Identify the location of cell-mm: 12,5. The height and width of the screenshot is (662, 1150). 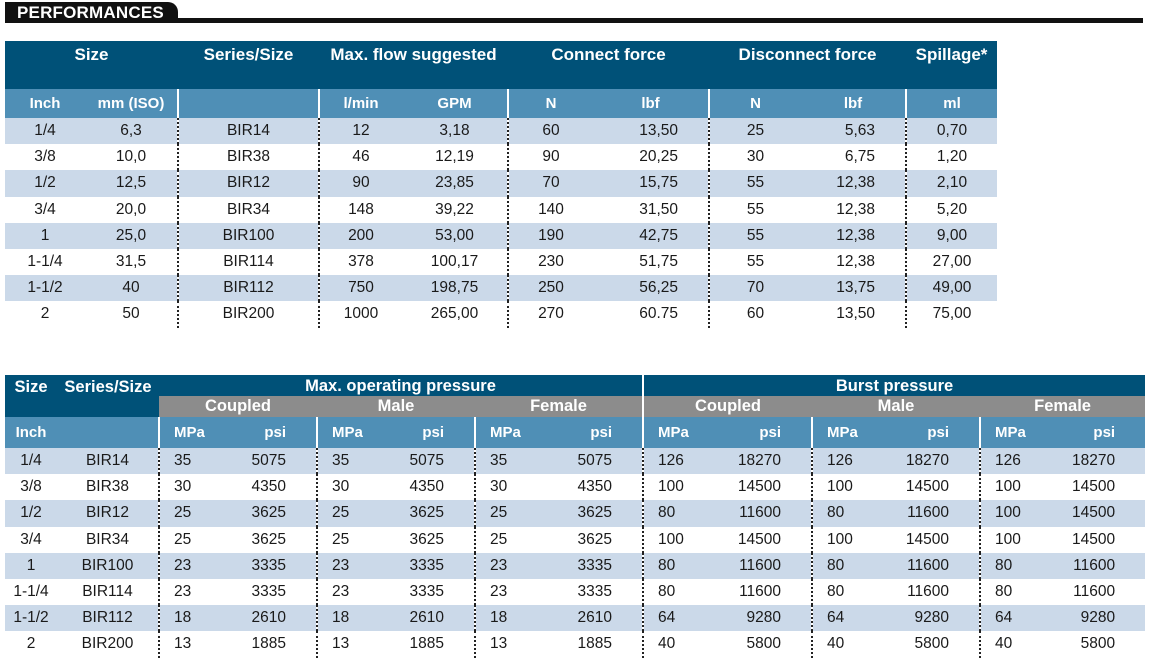
(132, 183).